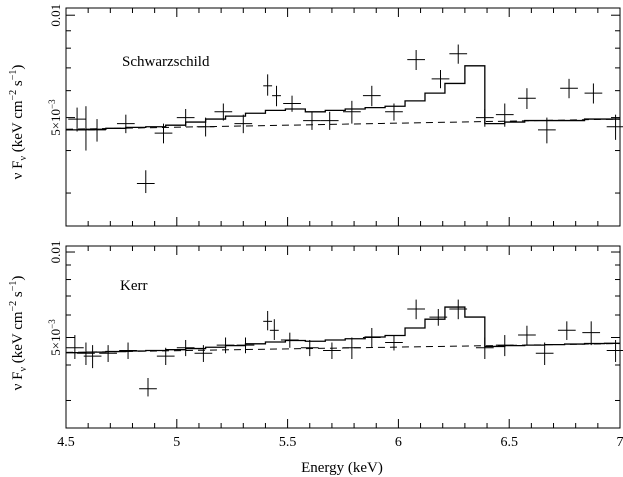 The width and height of the screenshot is (623, 477). Describe the element at coordinates (66, 442) in the screenshot. I see `x-tick-label: 4.5` at that location.